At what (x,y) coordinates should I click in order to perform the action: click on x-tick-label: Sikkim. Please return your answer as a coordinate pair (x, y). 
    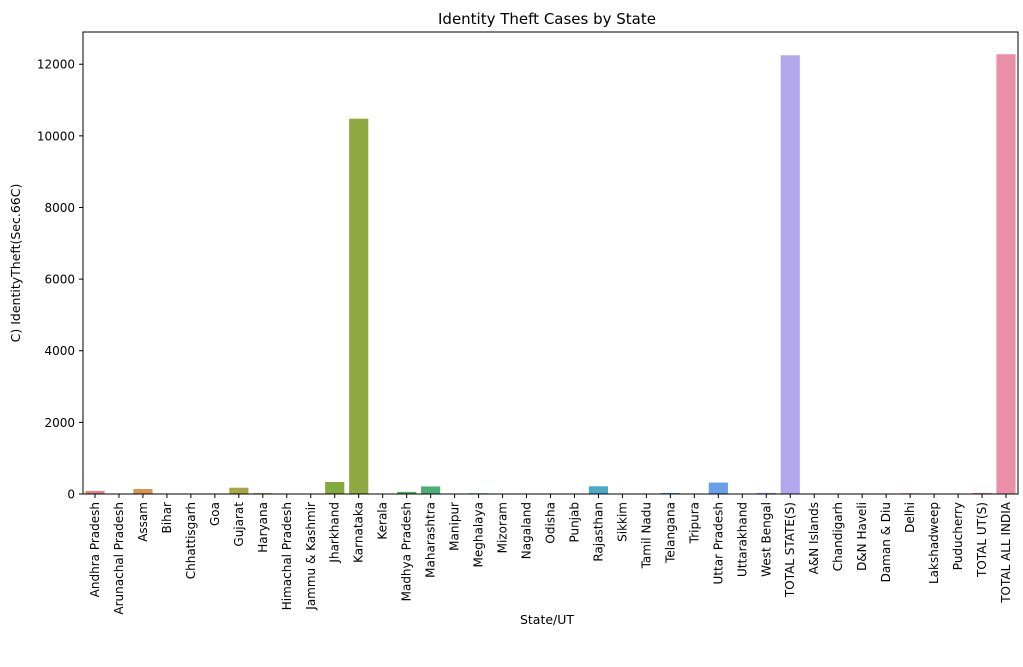
    Looking at the image, I should click on (622, 522).